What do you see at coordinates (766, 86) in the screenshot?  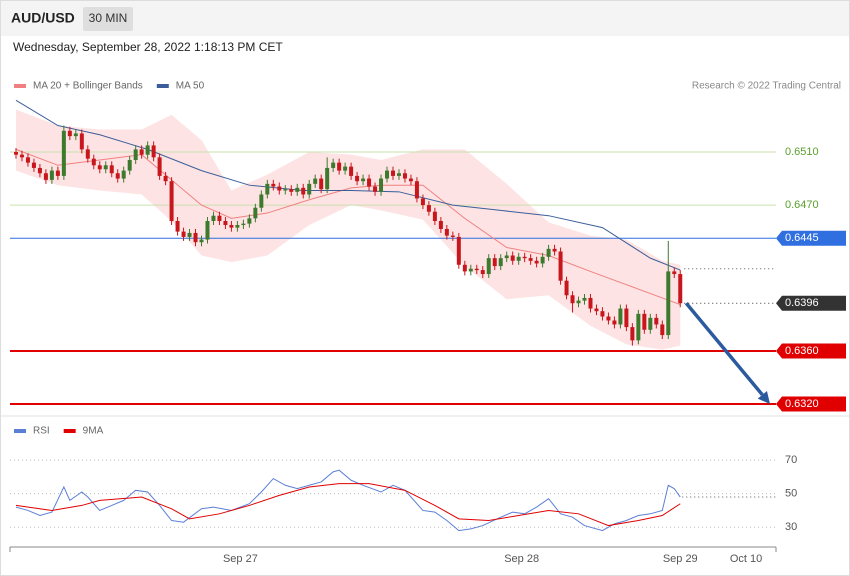 I see `credit: Research © 2022 Trading Central` at bounding box center [766, 86].